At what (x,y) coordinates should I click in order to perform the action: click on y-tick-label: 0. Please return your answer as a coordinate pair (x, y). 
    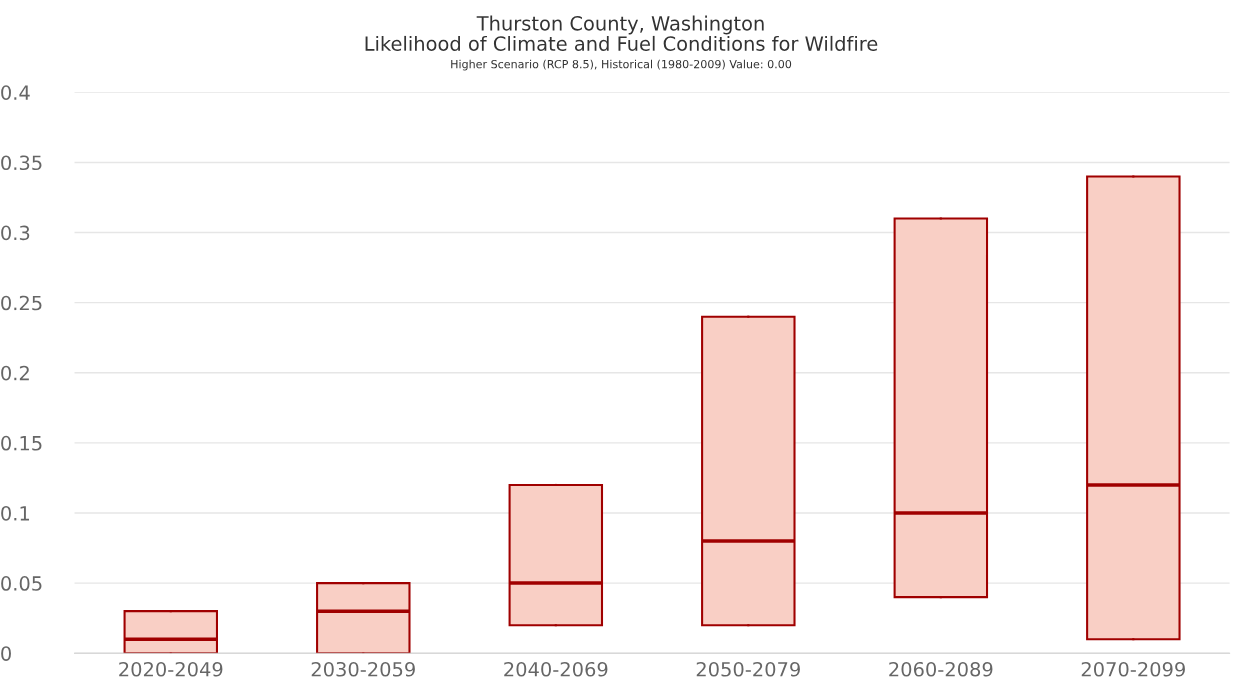
    Looking at the image, I should click on (6, 653).